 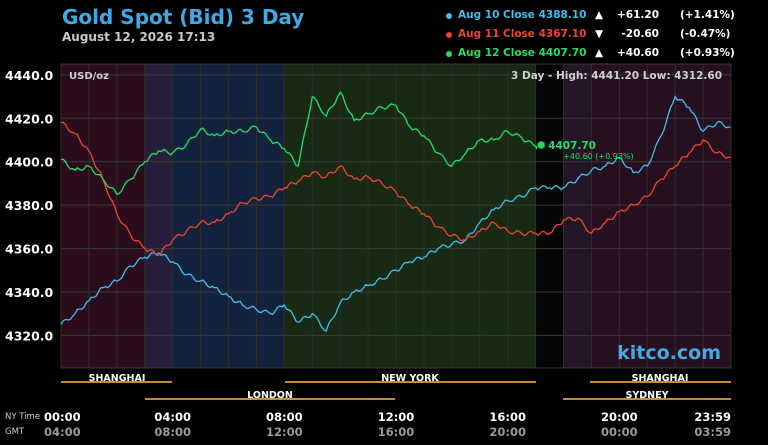 What do you see at coordinates (541, 145) in the screenshot?
I see `current-price-marker` at bounding box center [541, 145].